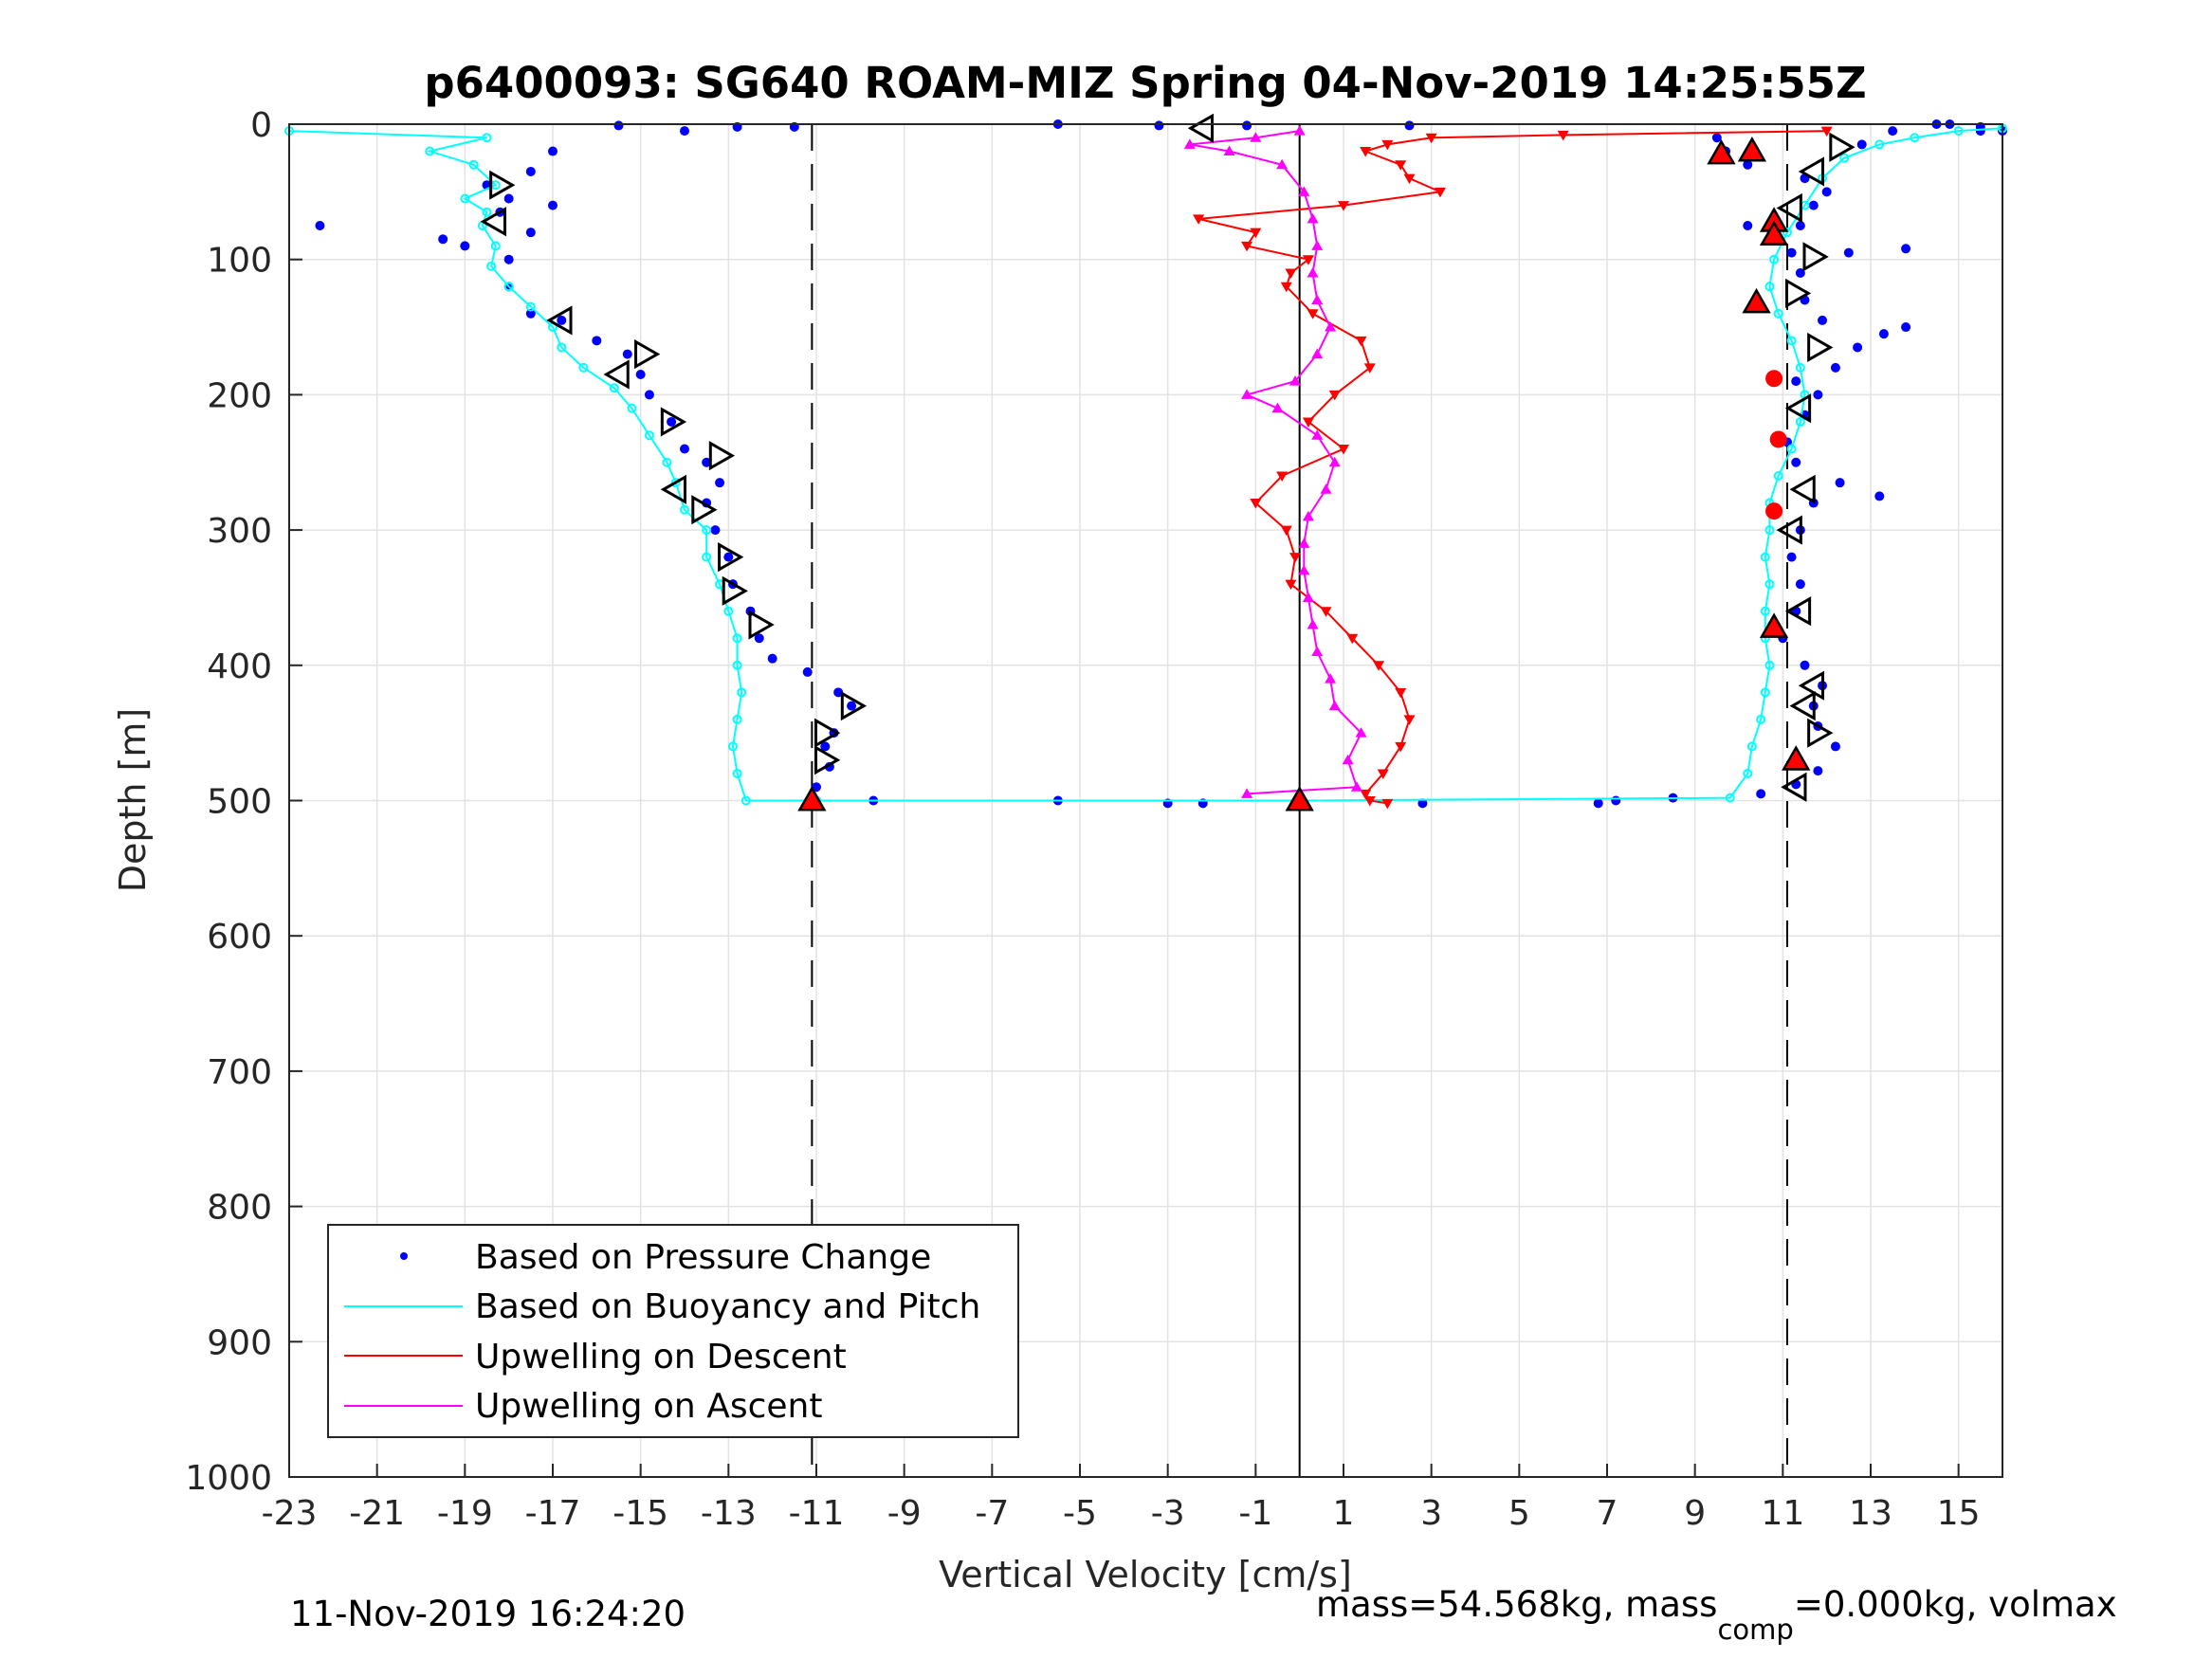 The image size is (2212, 1659). What do you see at coordinates (1716, 1615) in the screenshot?
I see `footer-mass: mass=54.568kg, masscomp=0.000kg, volmax` at bounding box center [1716, 1615].